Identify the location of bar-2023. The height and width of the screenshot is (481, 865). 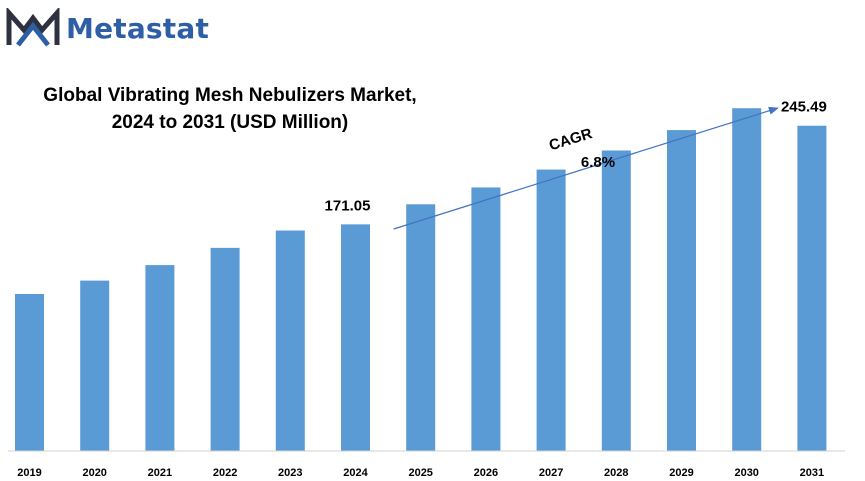
(290, 340).